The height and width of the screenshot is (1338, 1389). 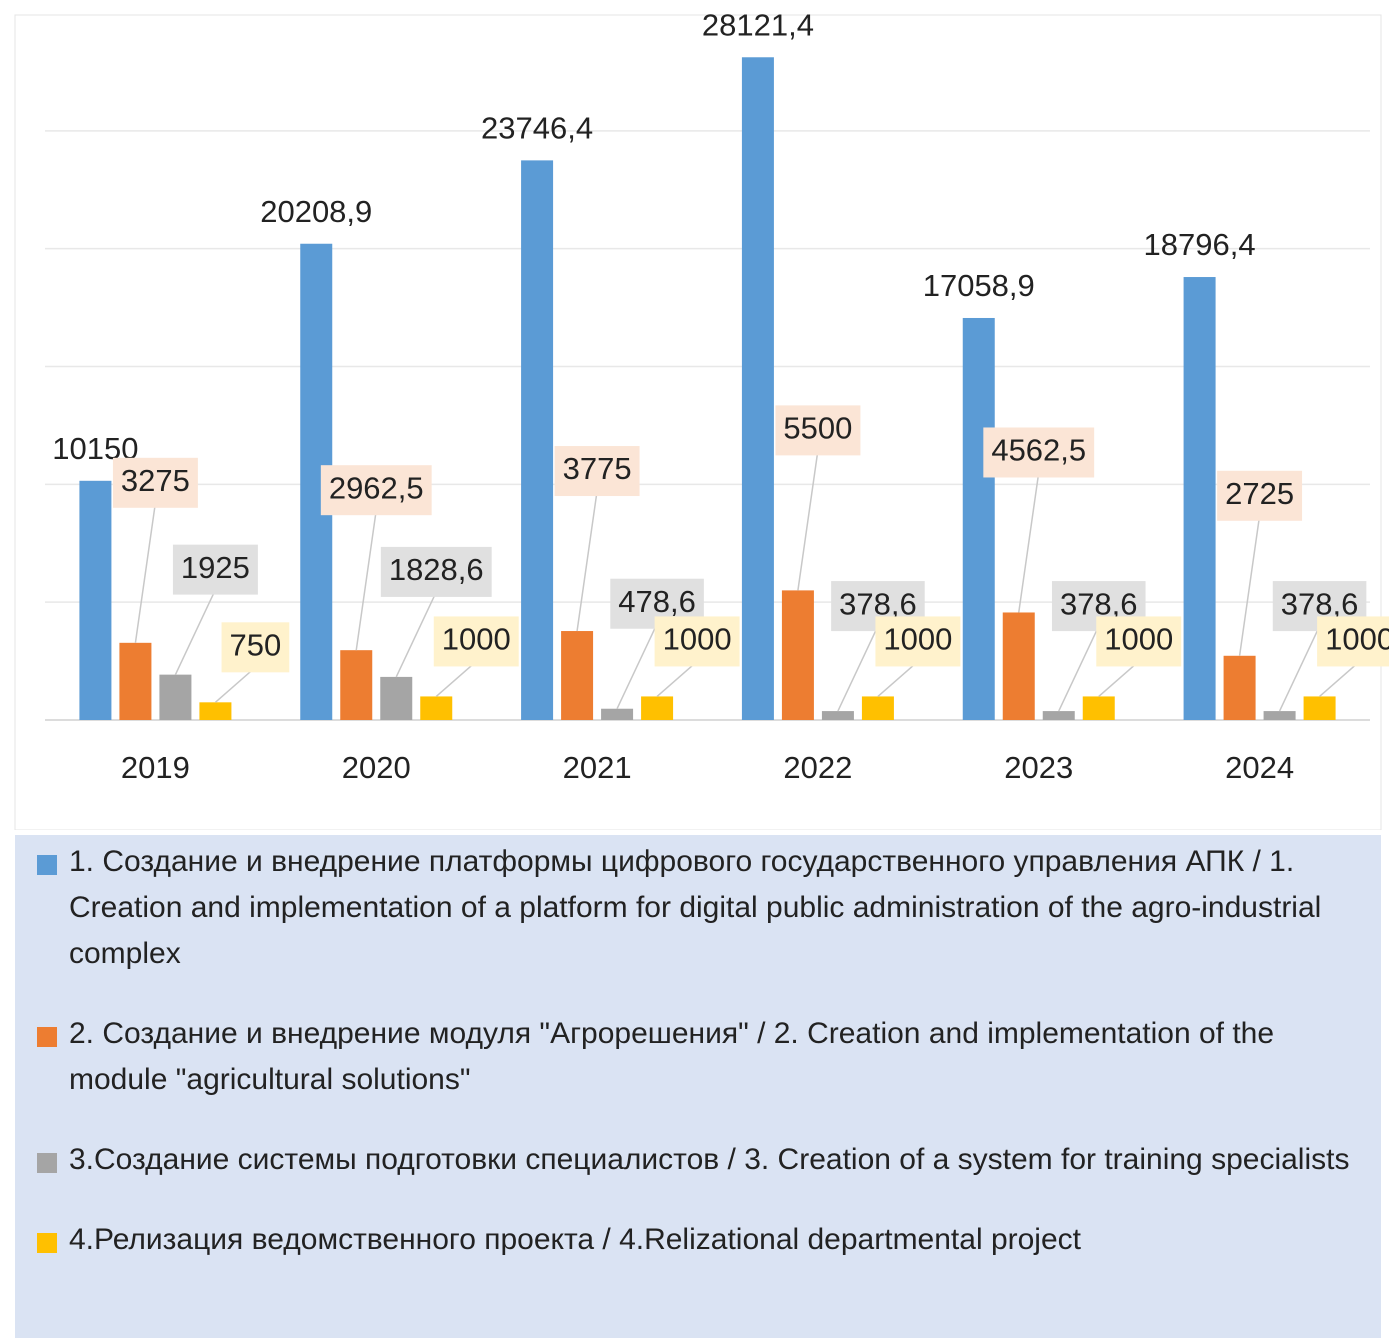 What do you see at coordinates (817, 767) in the screenshot?
I see `x-tick-label: 2022` at bounding box center [817, 767].